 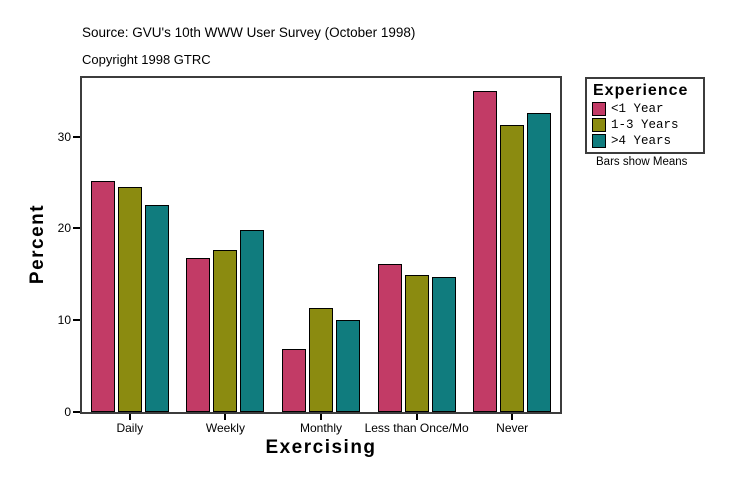 I want to click on bar-weekly-1-year, so click(x=198, y=335).